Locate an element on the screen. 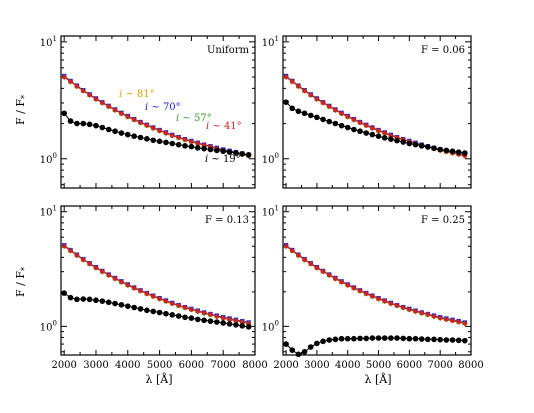 The height and width of the screenshot is (413, 534). inclination-annotation: i ~ 57° is located at coordinates (194, 118).